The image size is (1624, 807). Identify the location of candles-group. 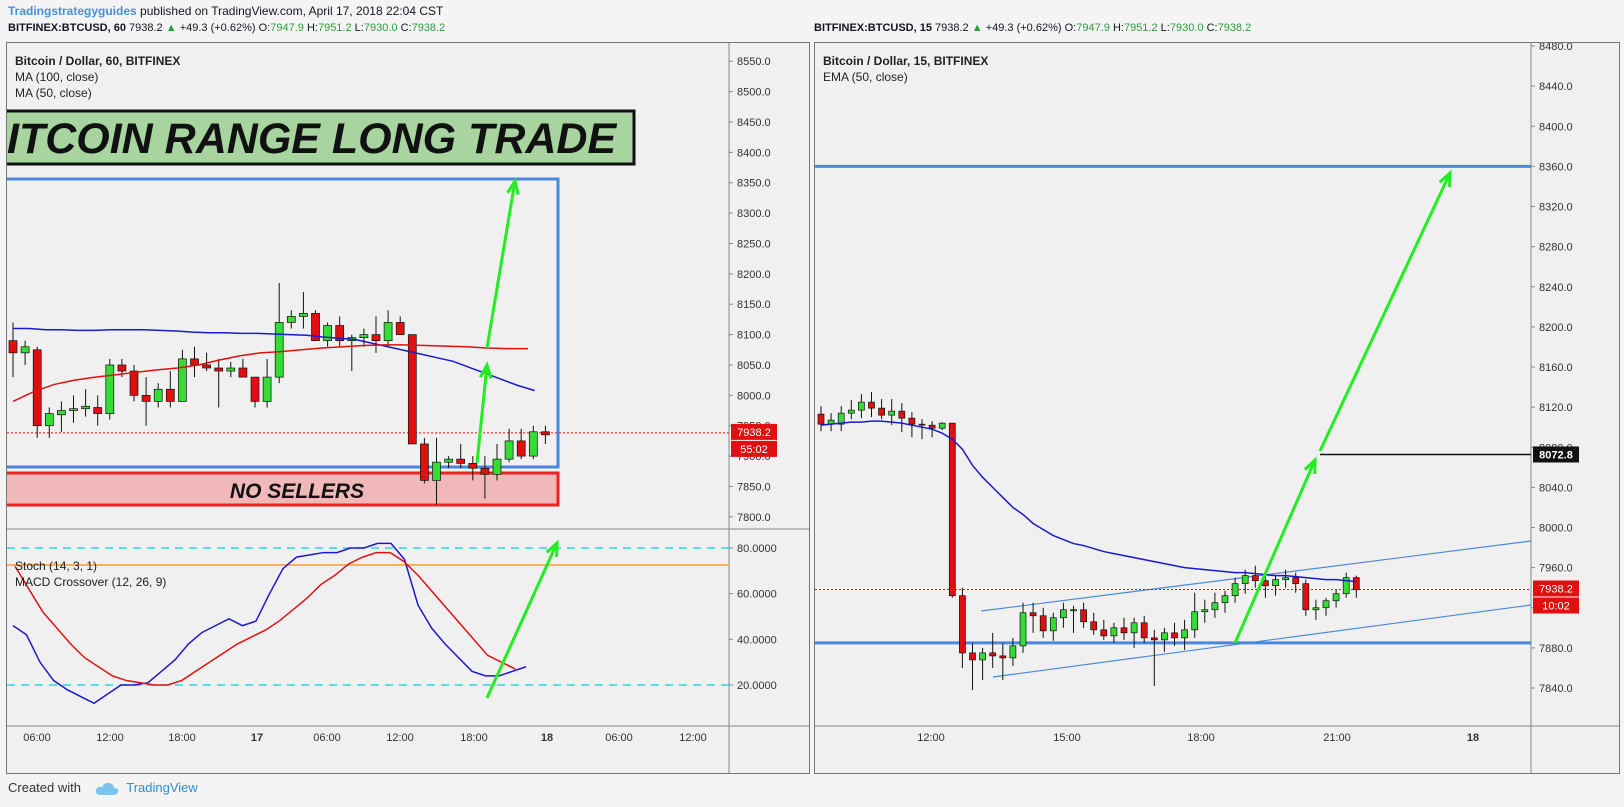
(1088, 541).